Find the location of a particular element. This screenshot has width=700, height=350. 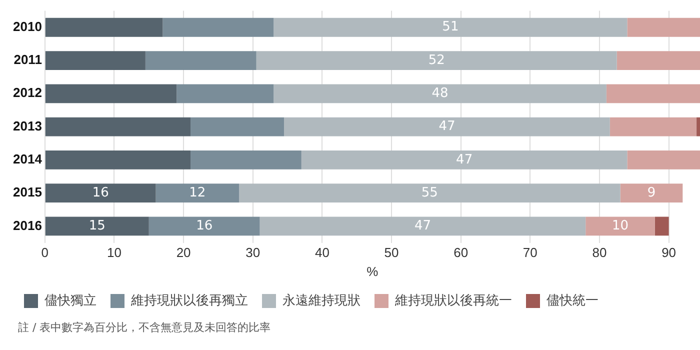

data-label: 55 is located at coordinates (429, 192).